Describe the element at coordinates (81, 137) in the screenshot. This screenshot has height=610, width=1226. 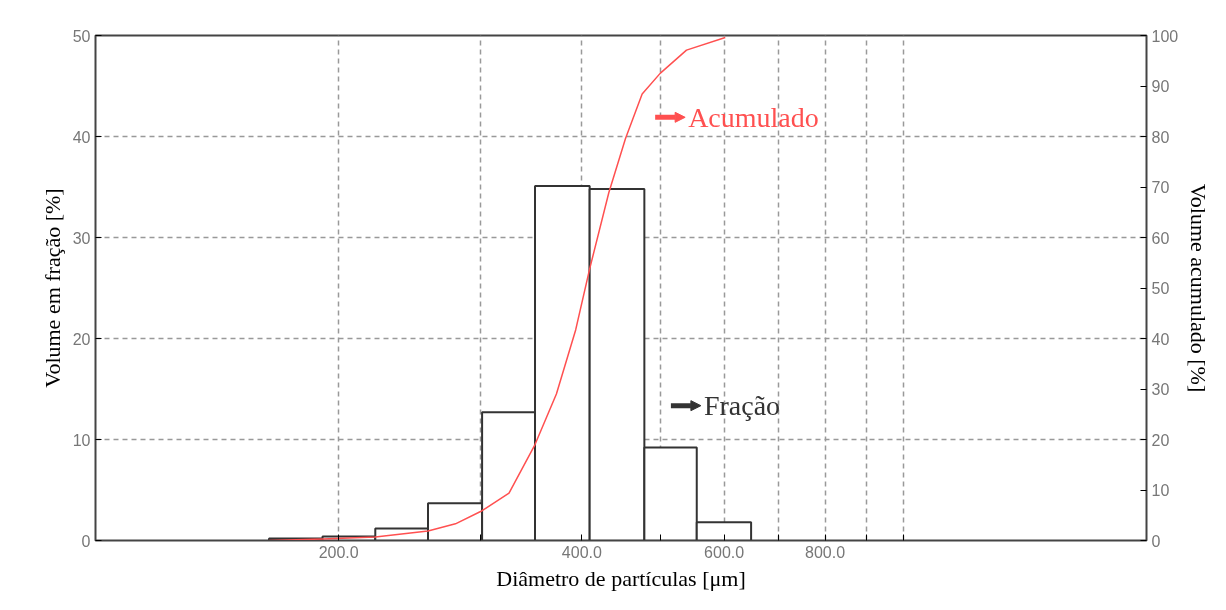
I see `y-tick-label: 40` at that location.